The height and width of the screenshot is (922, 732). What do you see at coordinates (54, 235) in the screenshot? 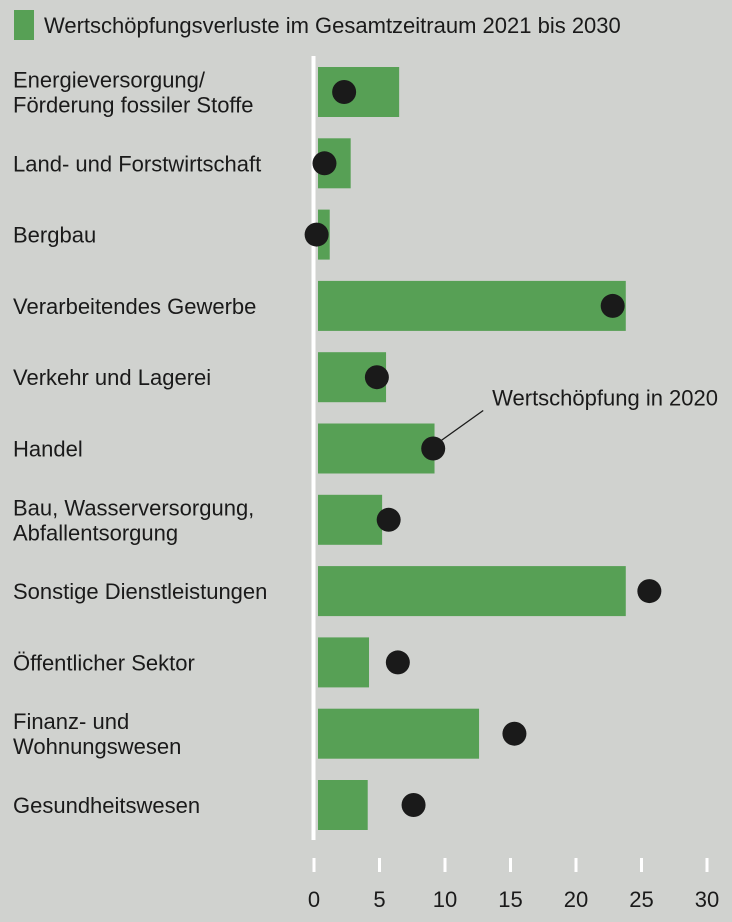
I see `category-label: Bergbau` at bounding box center [54, 235].